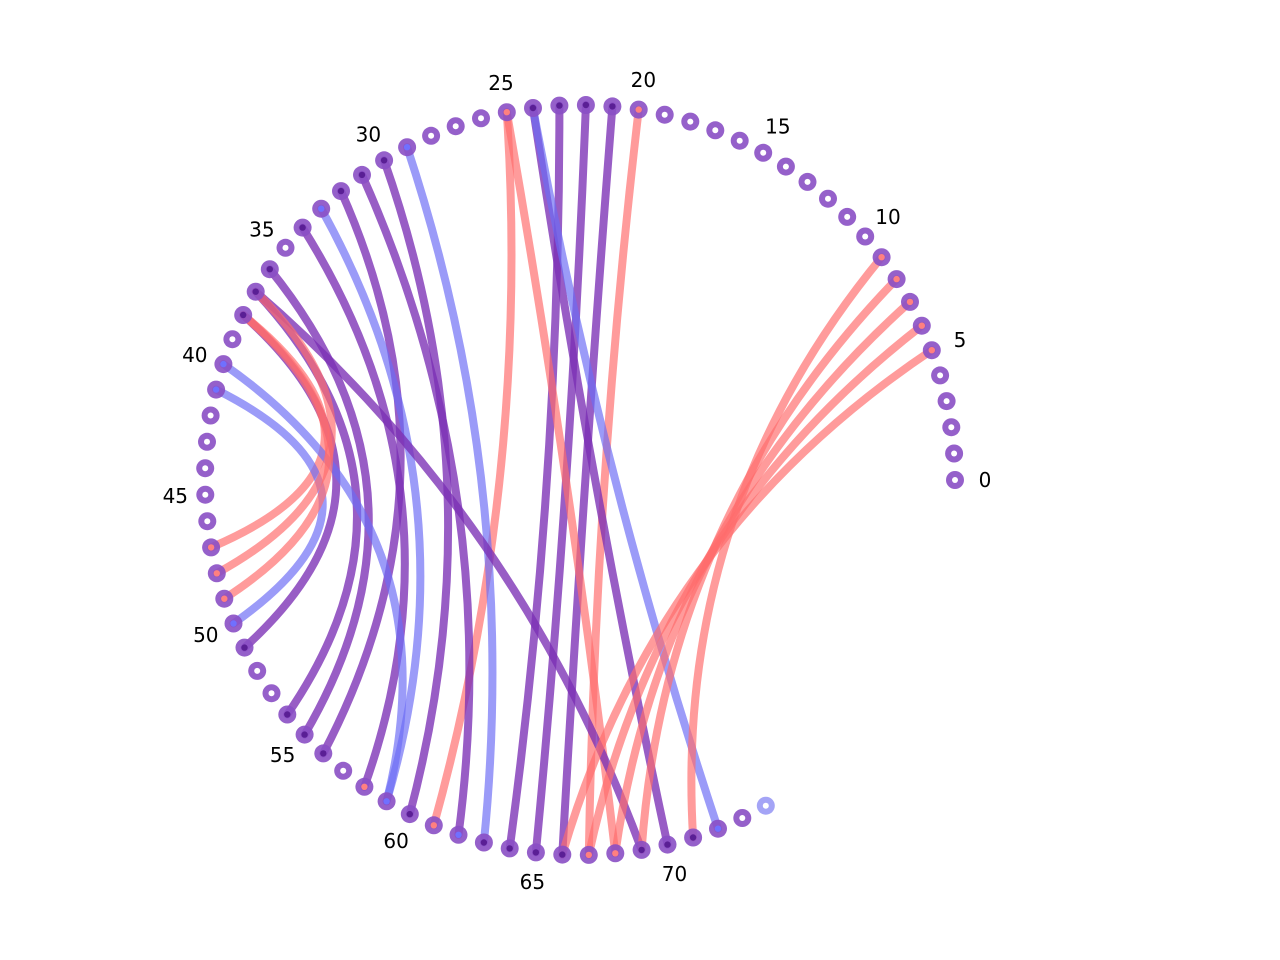 This screenshot has width=1280, height=960. What do you see at coordinates (194, 355) in the screenshot?
I see `tick-label-40: 40` at bounding box center [194, 355].